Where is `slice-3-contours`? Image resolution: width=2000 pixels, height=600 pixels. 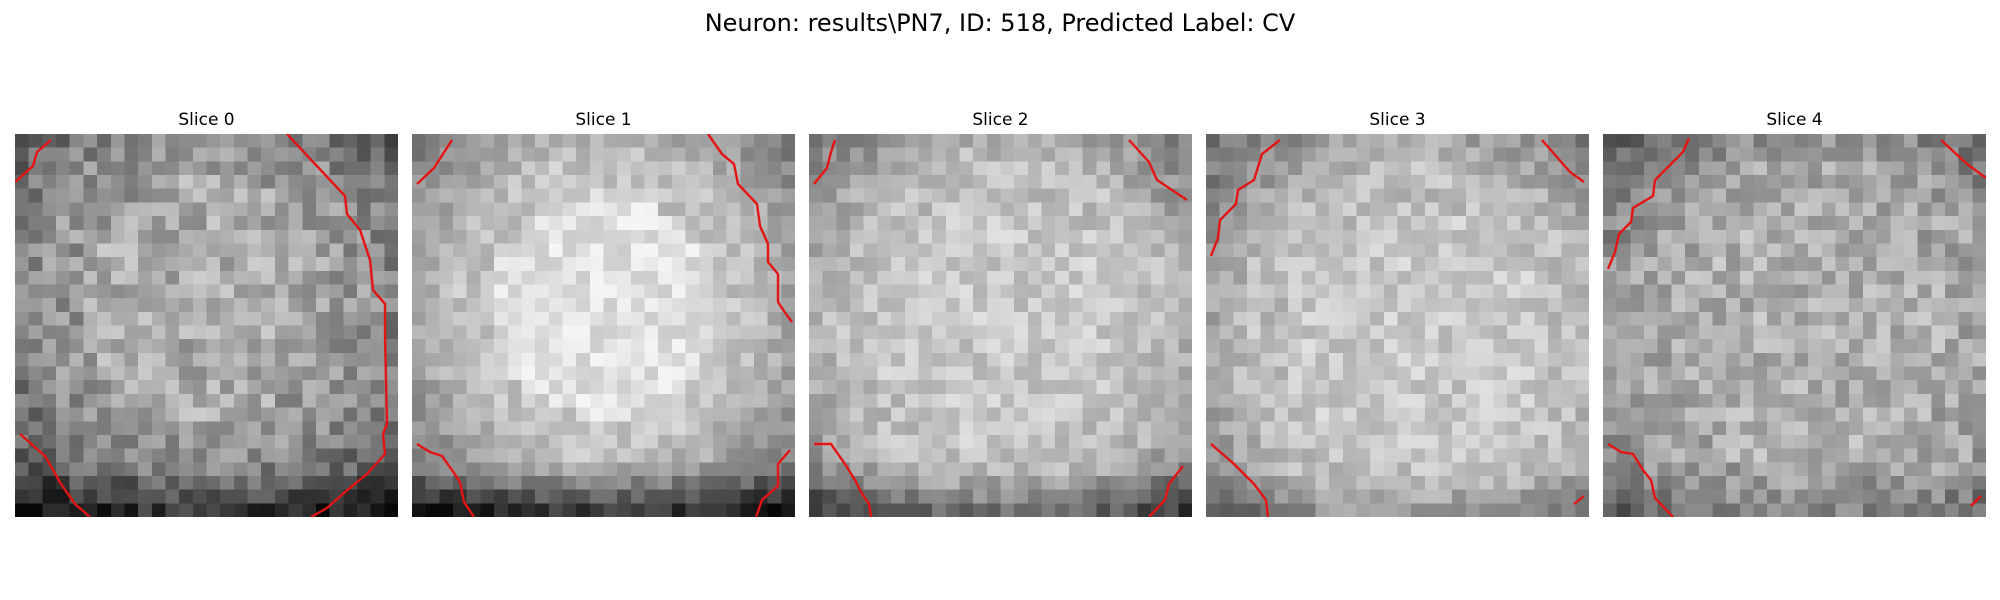
slice-3-contours is located at coordinates (1397, 328).